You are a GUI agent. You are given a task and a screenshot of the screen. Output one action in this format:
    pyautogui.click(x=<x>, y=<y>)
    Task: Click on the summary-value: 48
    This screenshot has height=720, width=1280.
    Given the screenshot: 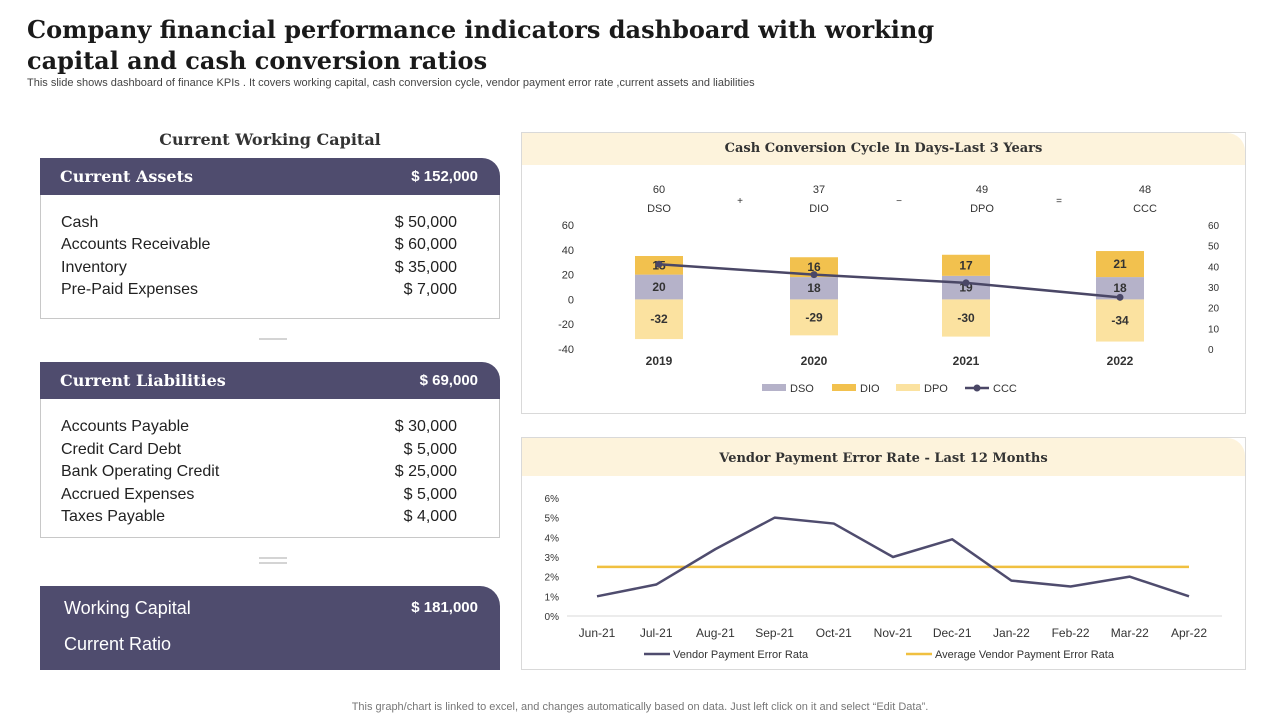 What is the action you would take?
    pyautogui.click(x=1145, y=190)
    